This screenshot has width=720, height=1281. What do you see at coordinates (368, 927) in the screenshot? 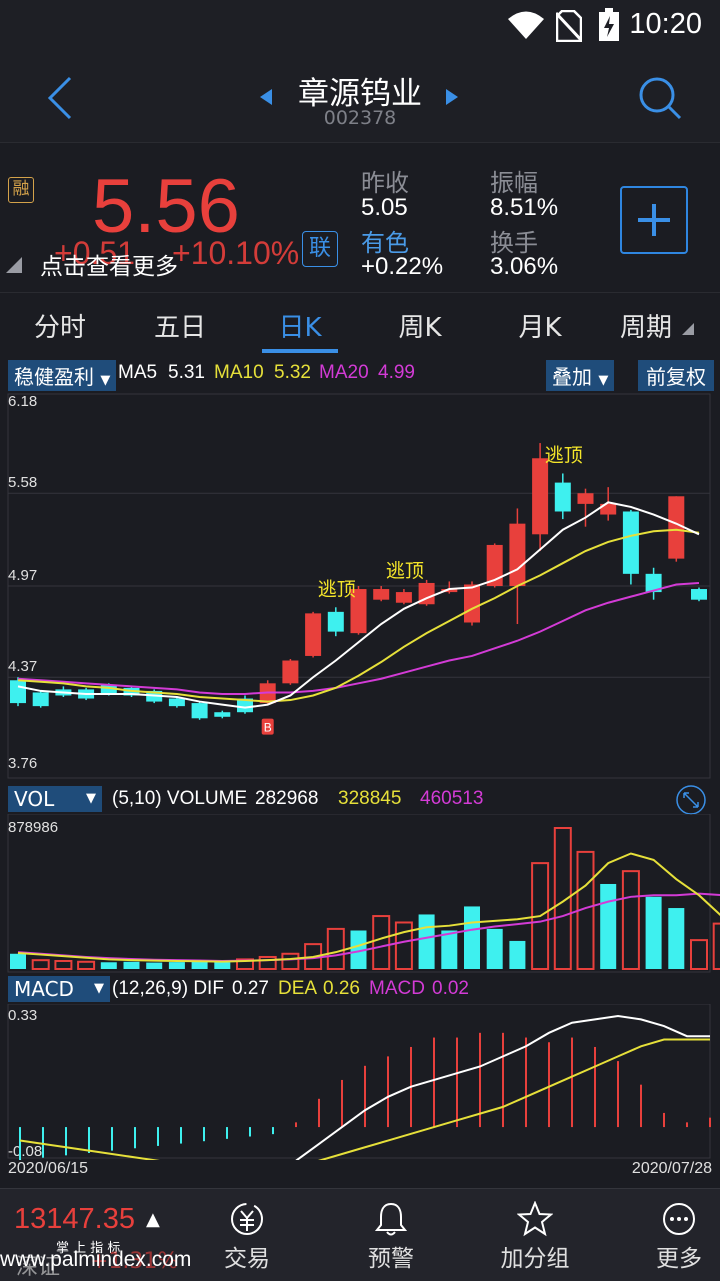
I see `volume-ma10-line` at bounding box center [368, 927].